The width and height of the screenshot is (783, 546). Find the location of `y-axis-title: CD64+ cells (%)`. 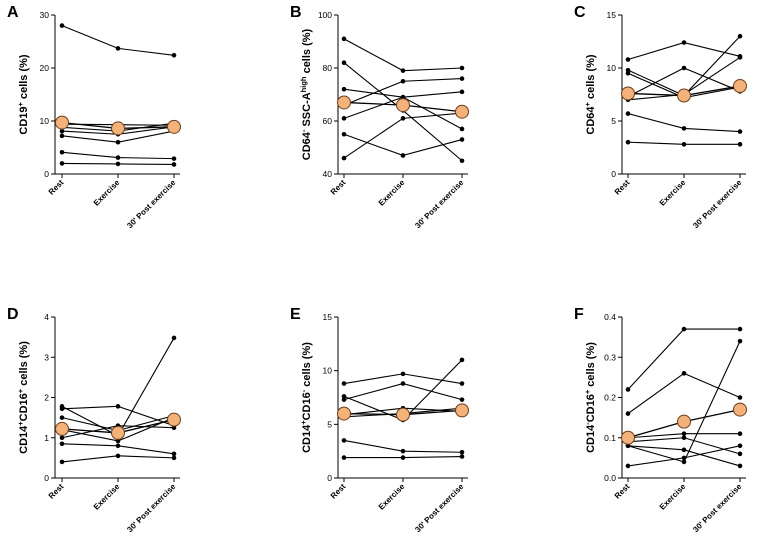

y-axis-title: CD64+ cells (%) is located at coordinates (590, 94).